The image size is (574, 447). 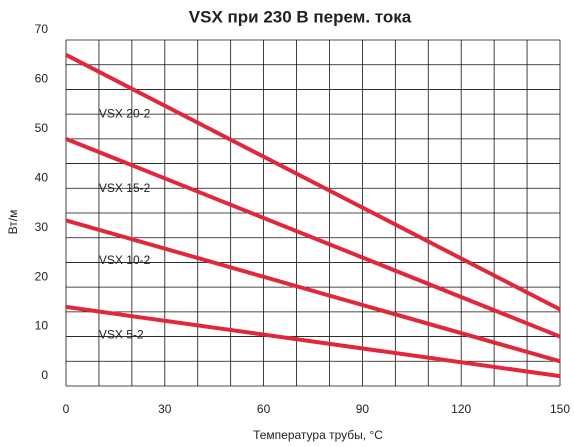 I want to click on series-label: VSX 20-2, so click(x=125, y=114).